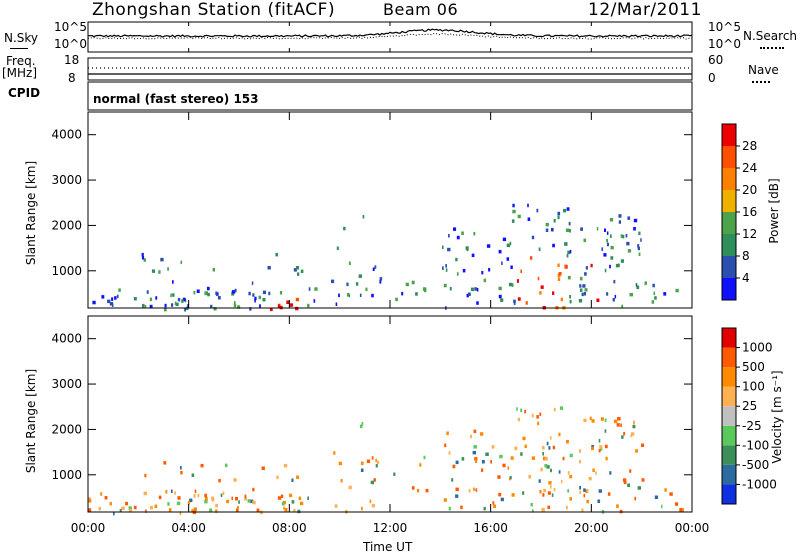  What do you see at coordinates (386, 461) in the screenshot?
I see `velocity-cells` at bounding box center [386, 461].